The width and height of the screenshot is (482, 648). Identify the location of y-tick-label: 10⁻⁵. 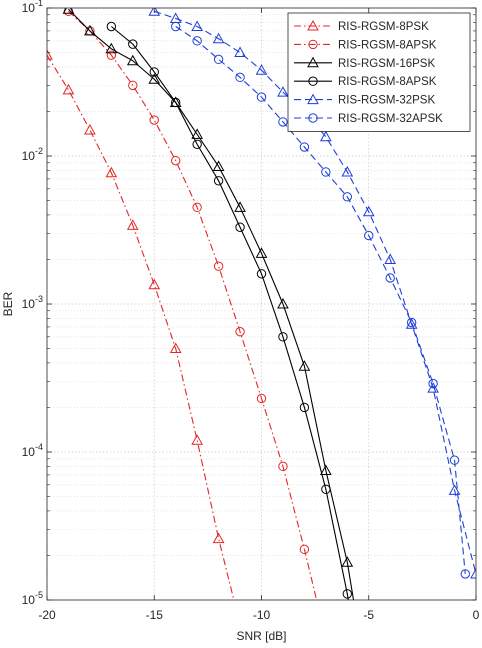
(32, 598).